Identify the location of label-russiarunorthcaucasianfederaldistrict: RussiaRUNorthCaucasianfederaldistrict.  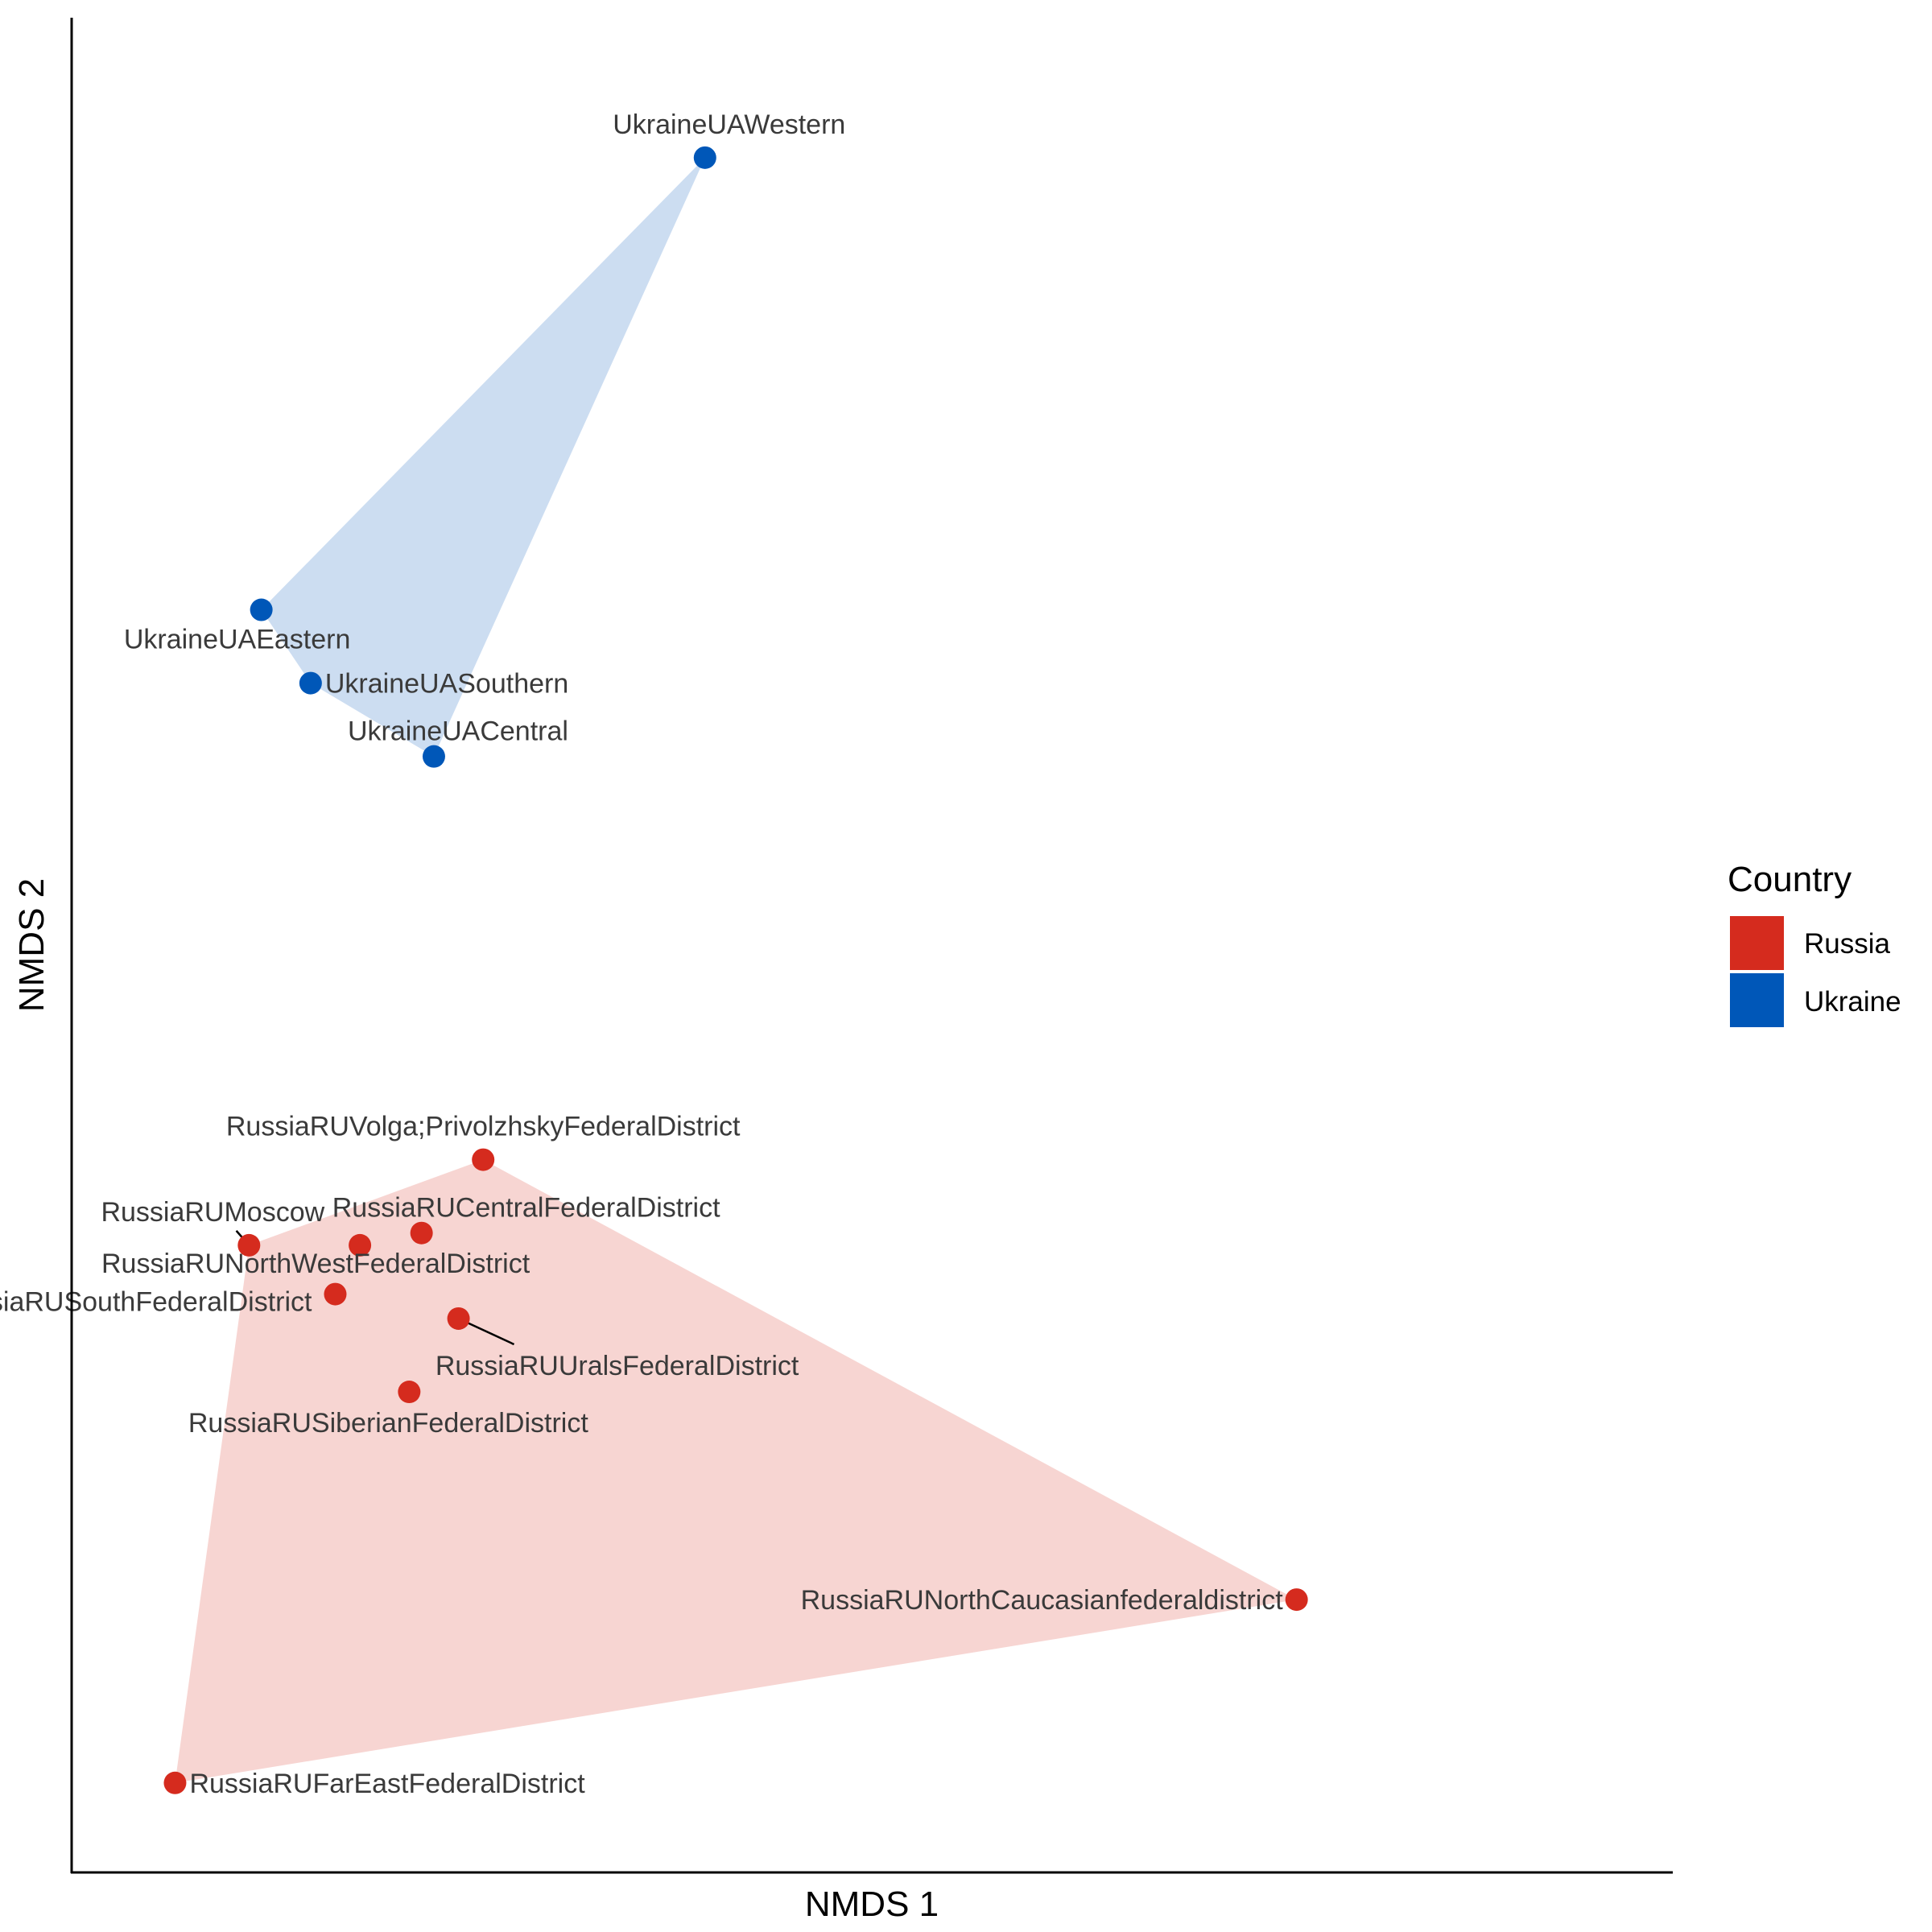
(1042, 1600).